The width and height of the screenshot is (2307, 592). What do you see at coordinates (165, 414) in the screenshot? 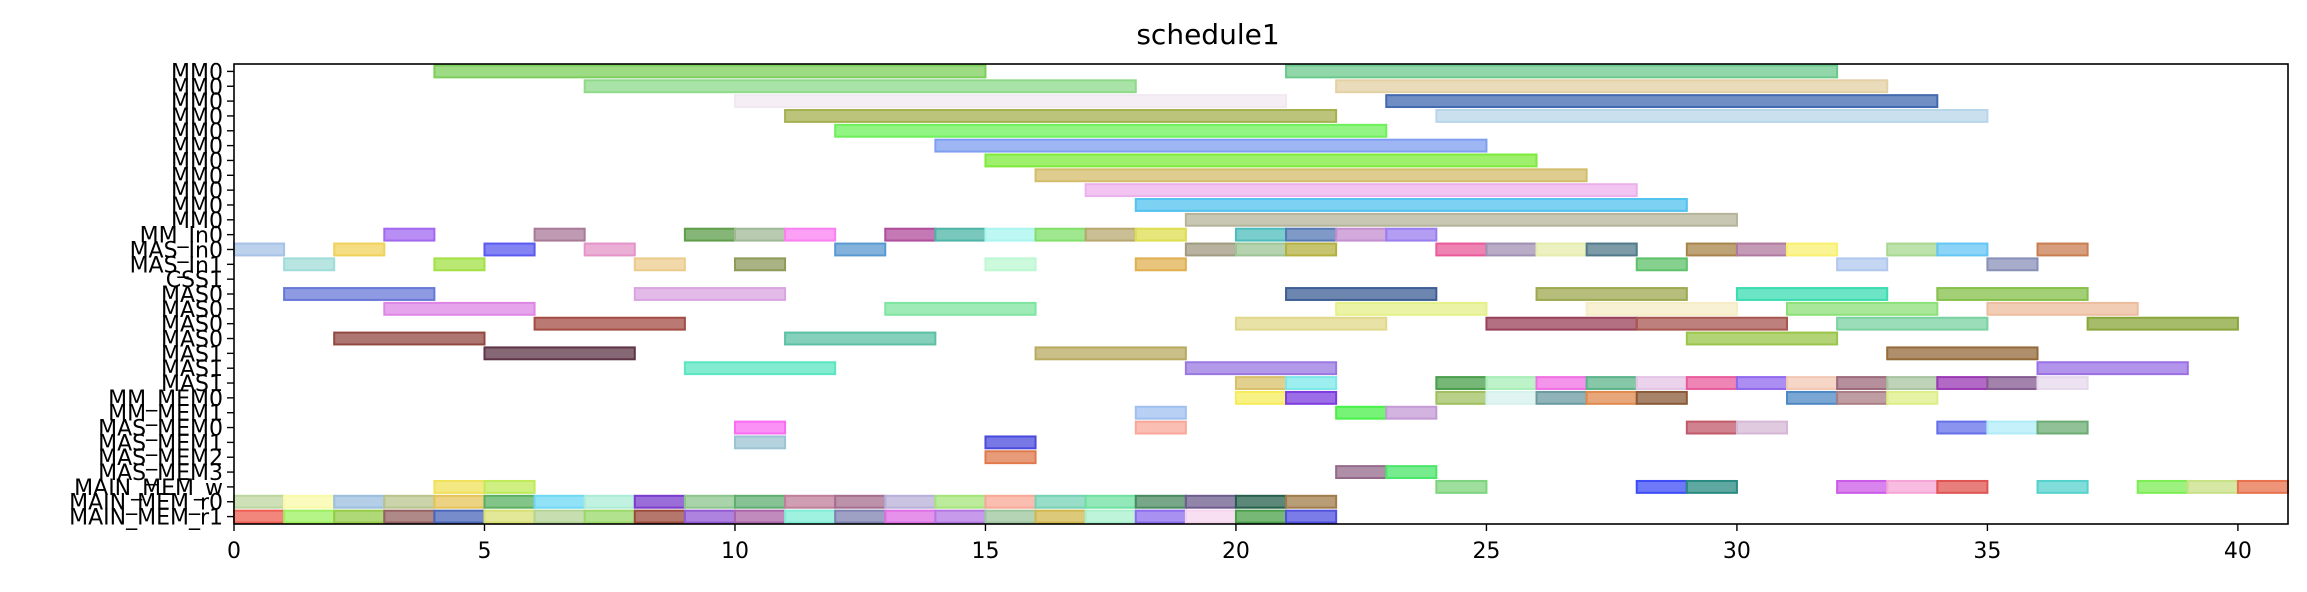
I see `y-tick-label: MM_MEM1` at bounding box center [165, 414].